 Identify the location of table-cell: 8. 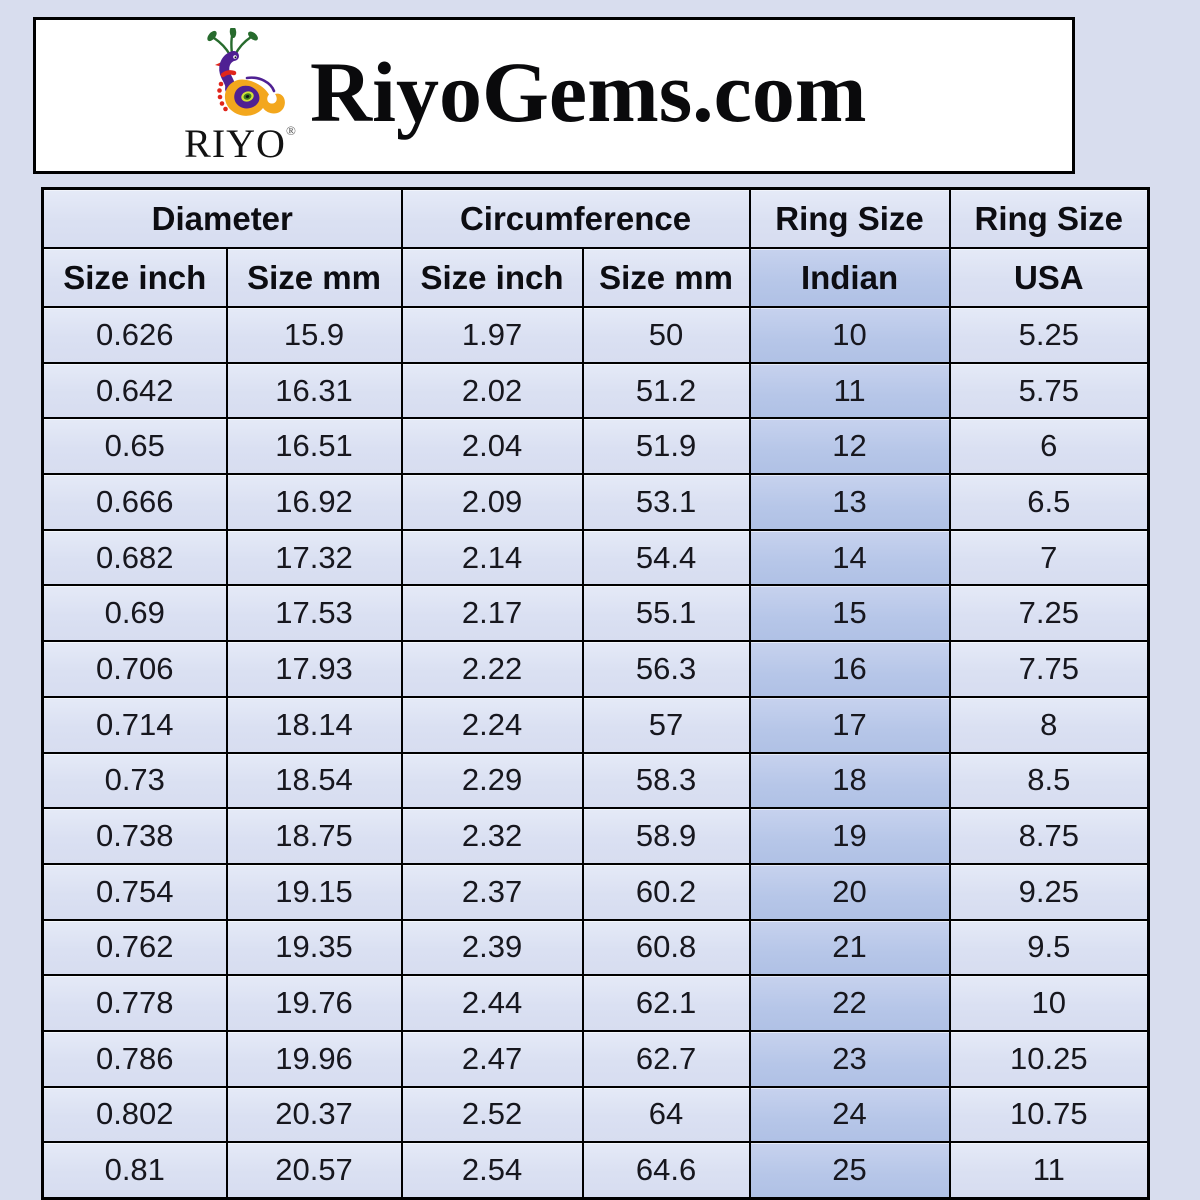
(1049, 724).